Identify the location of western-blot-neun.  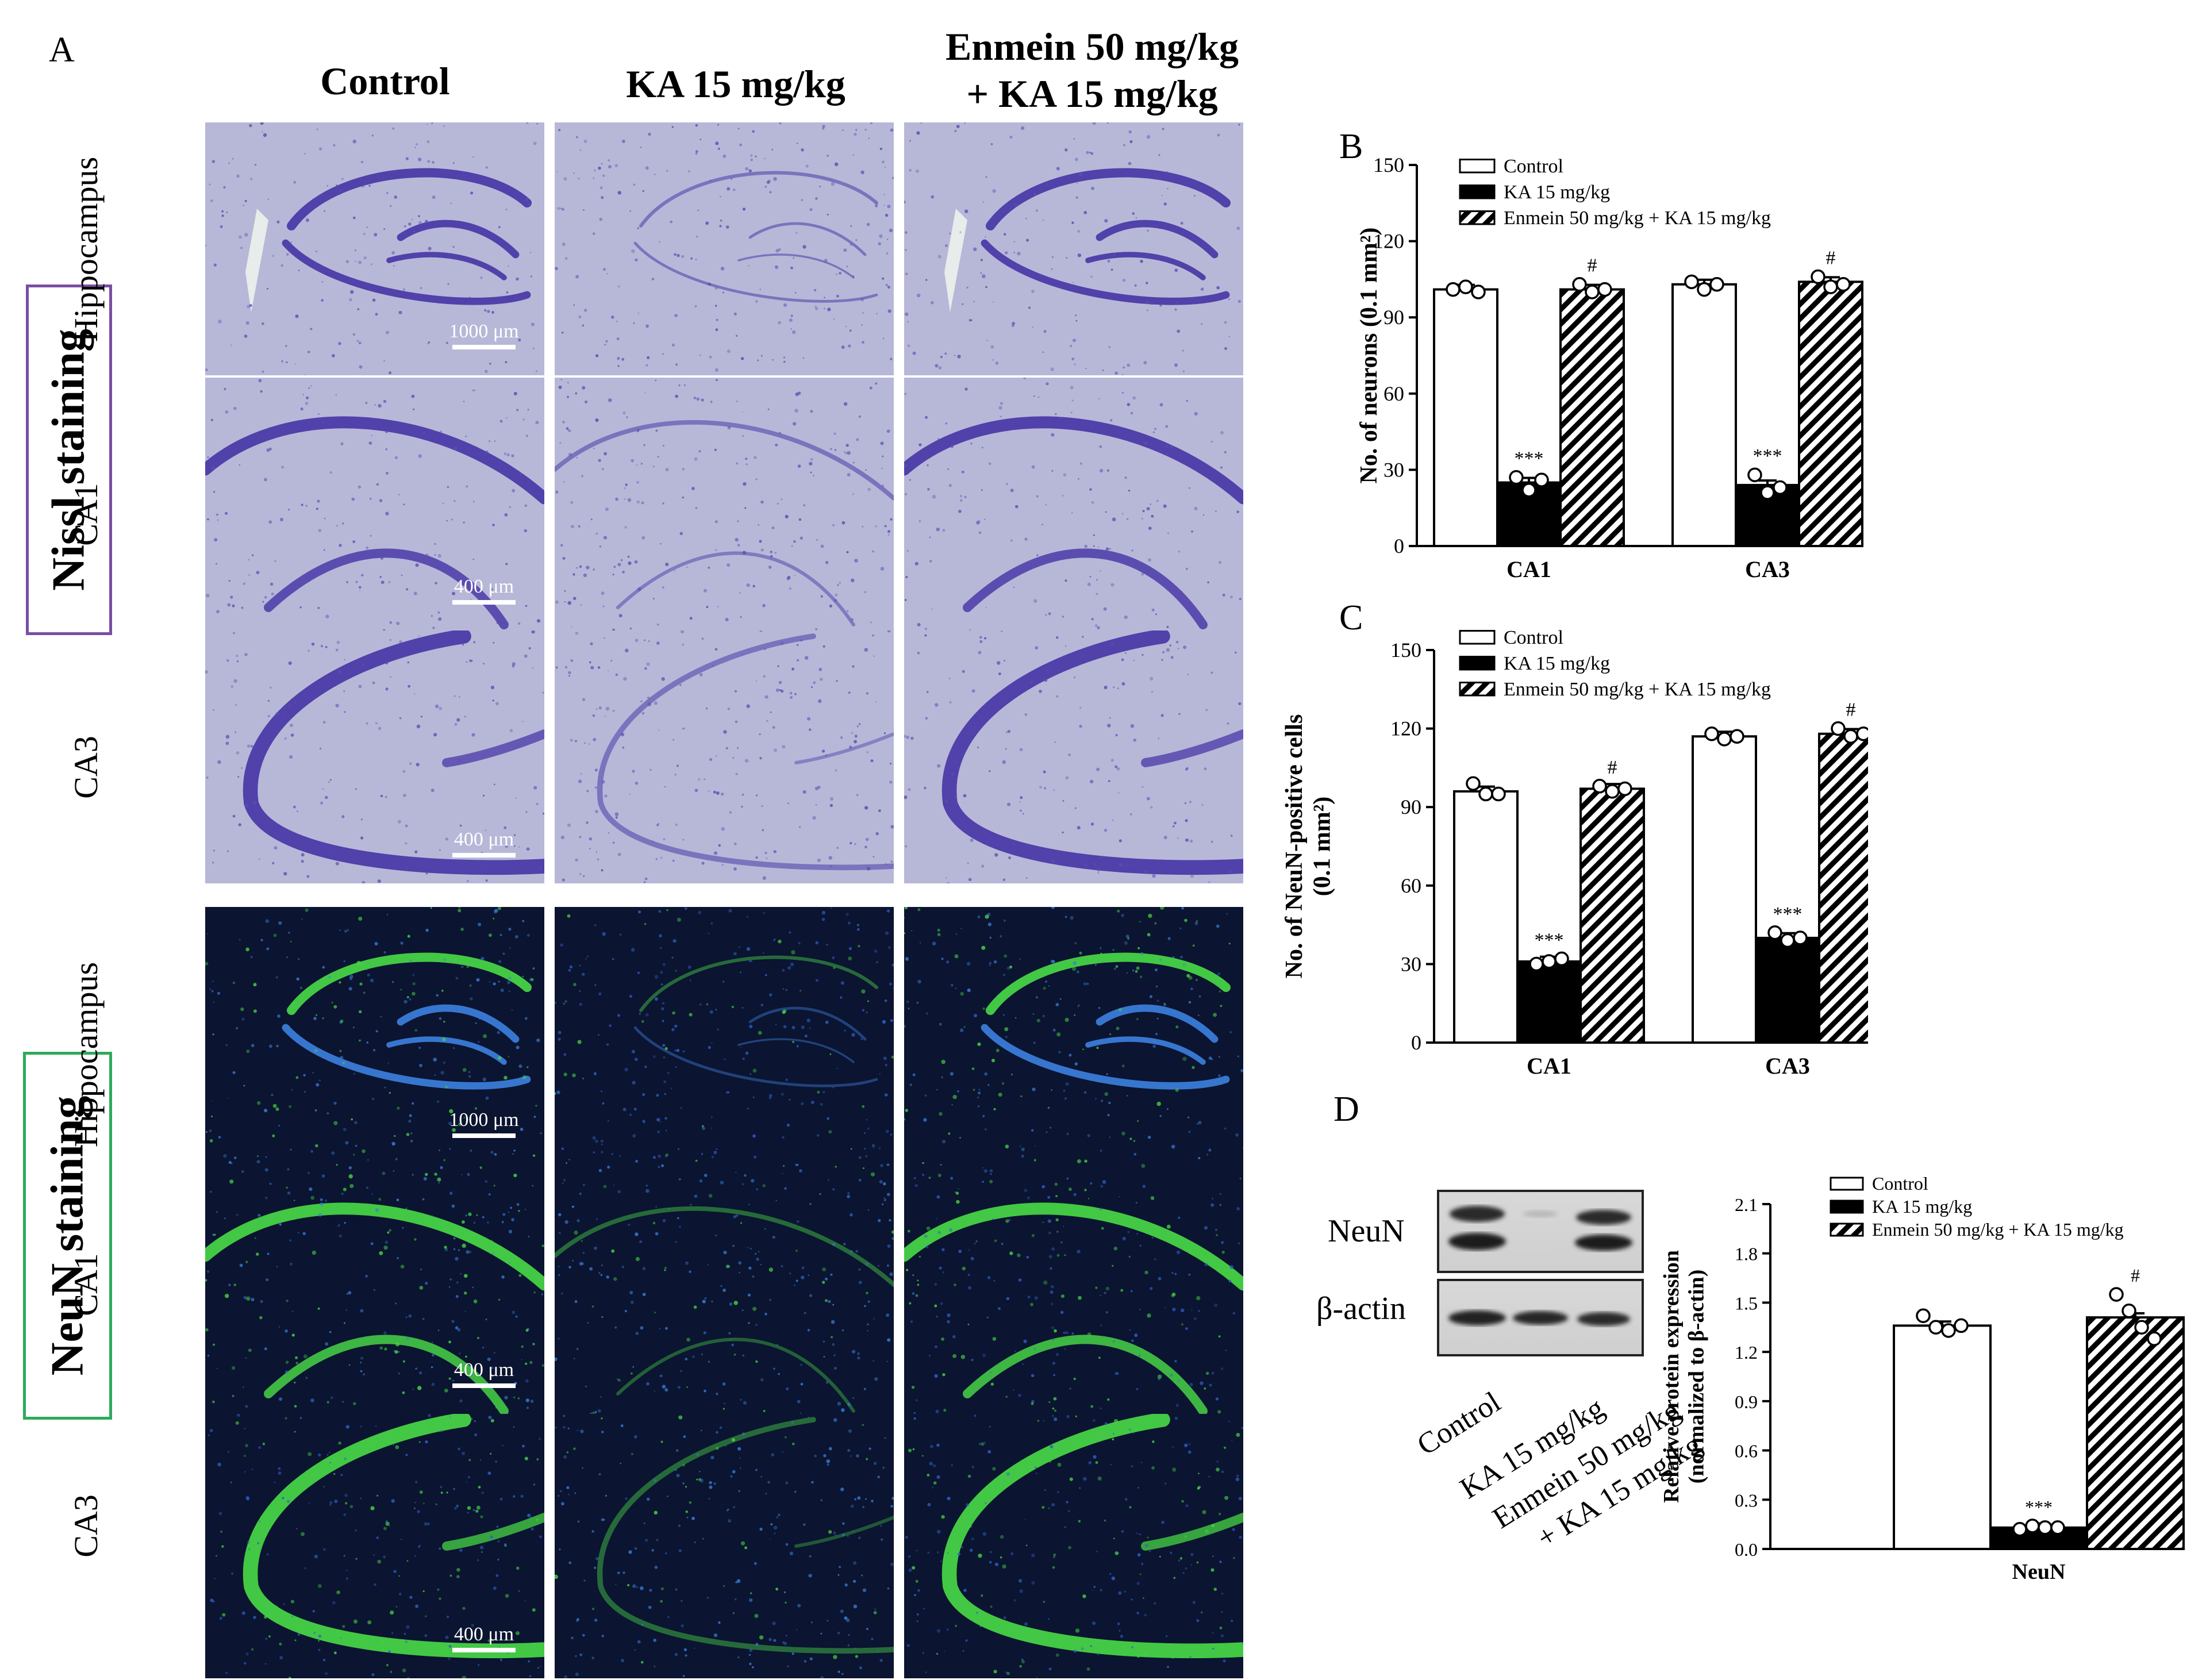
(1541, 1231).